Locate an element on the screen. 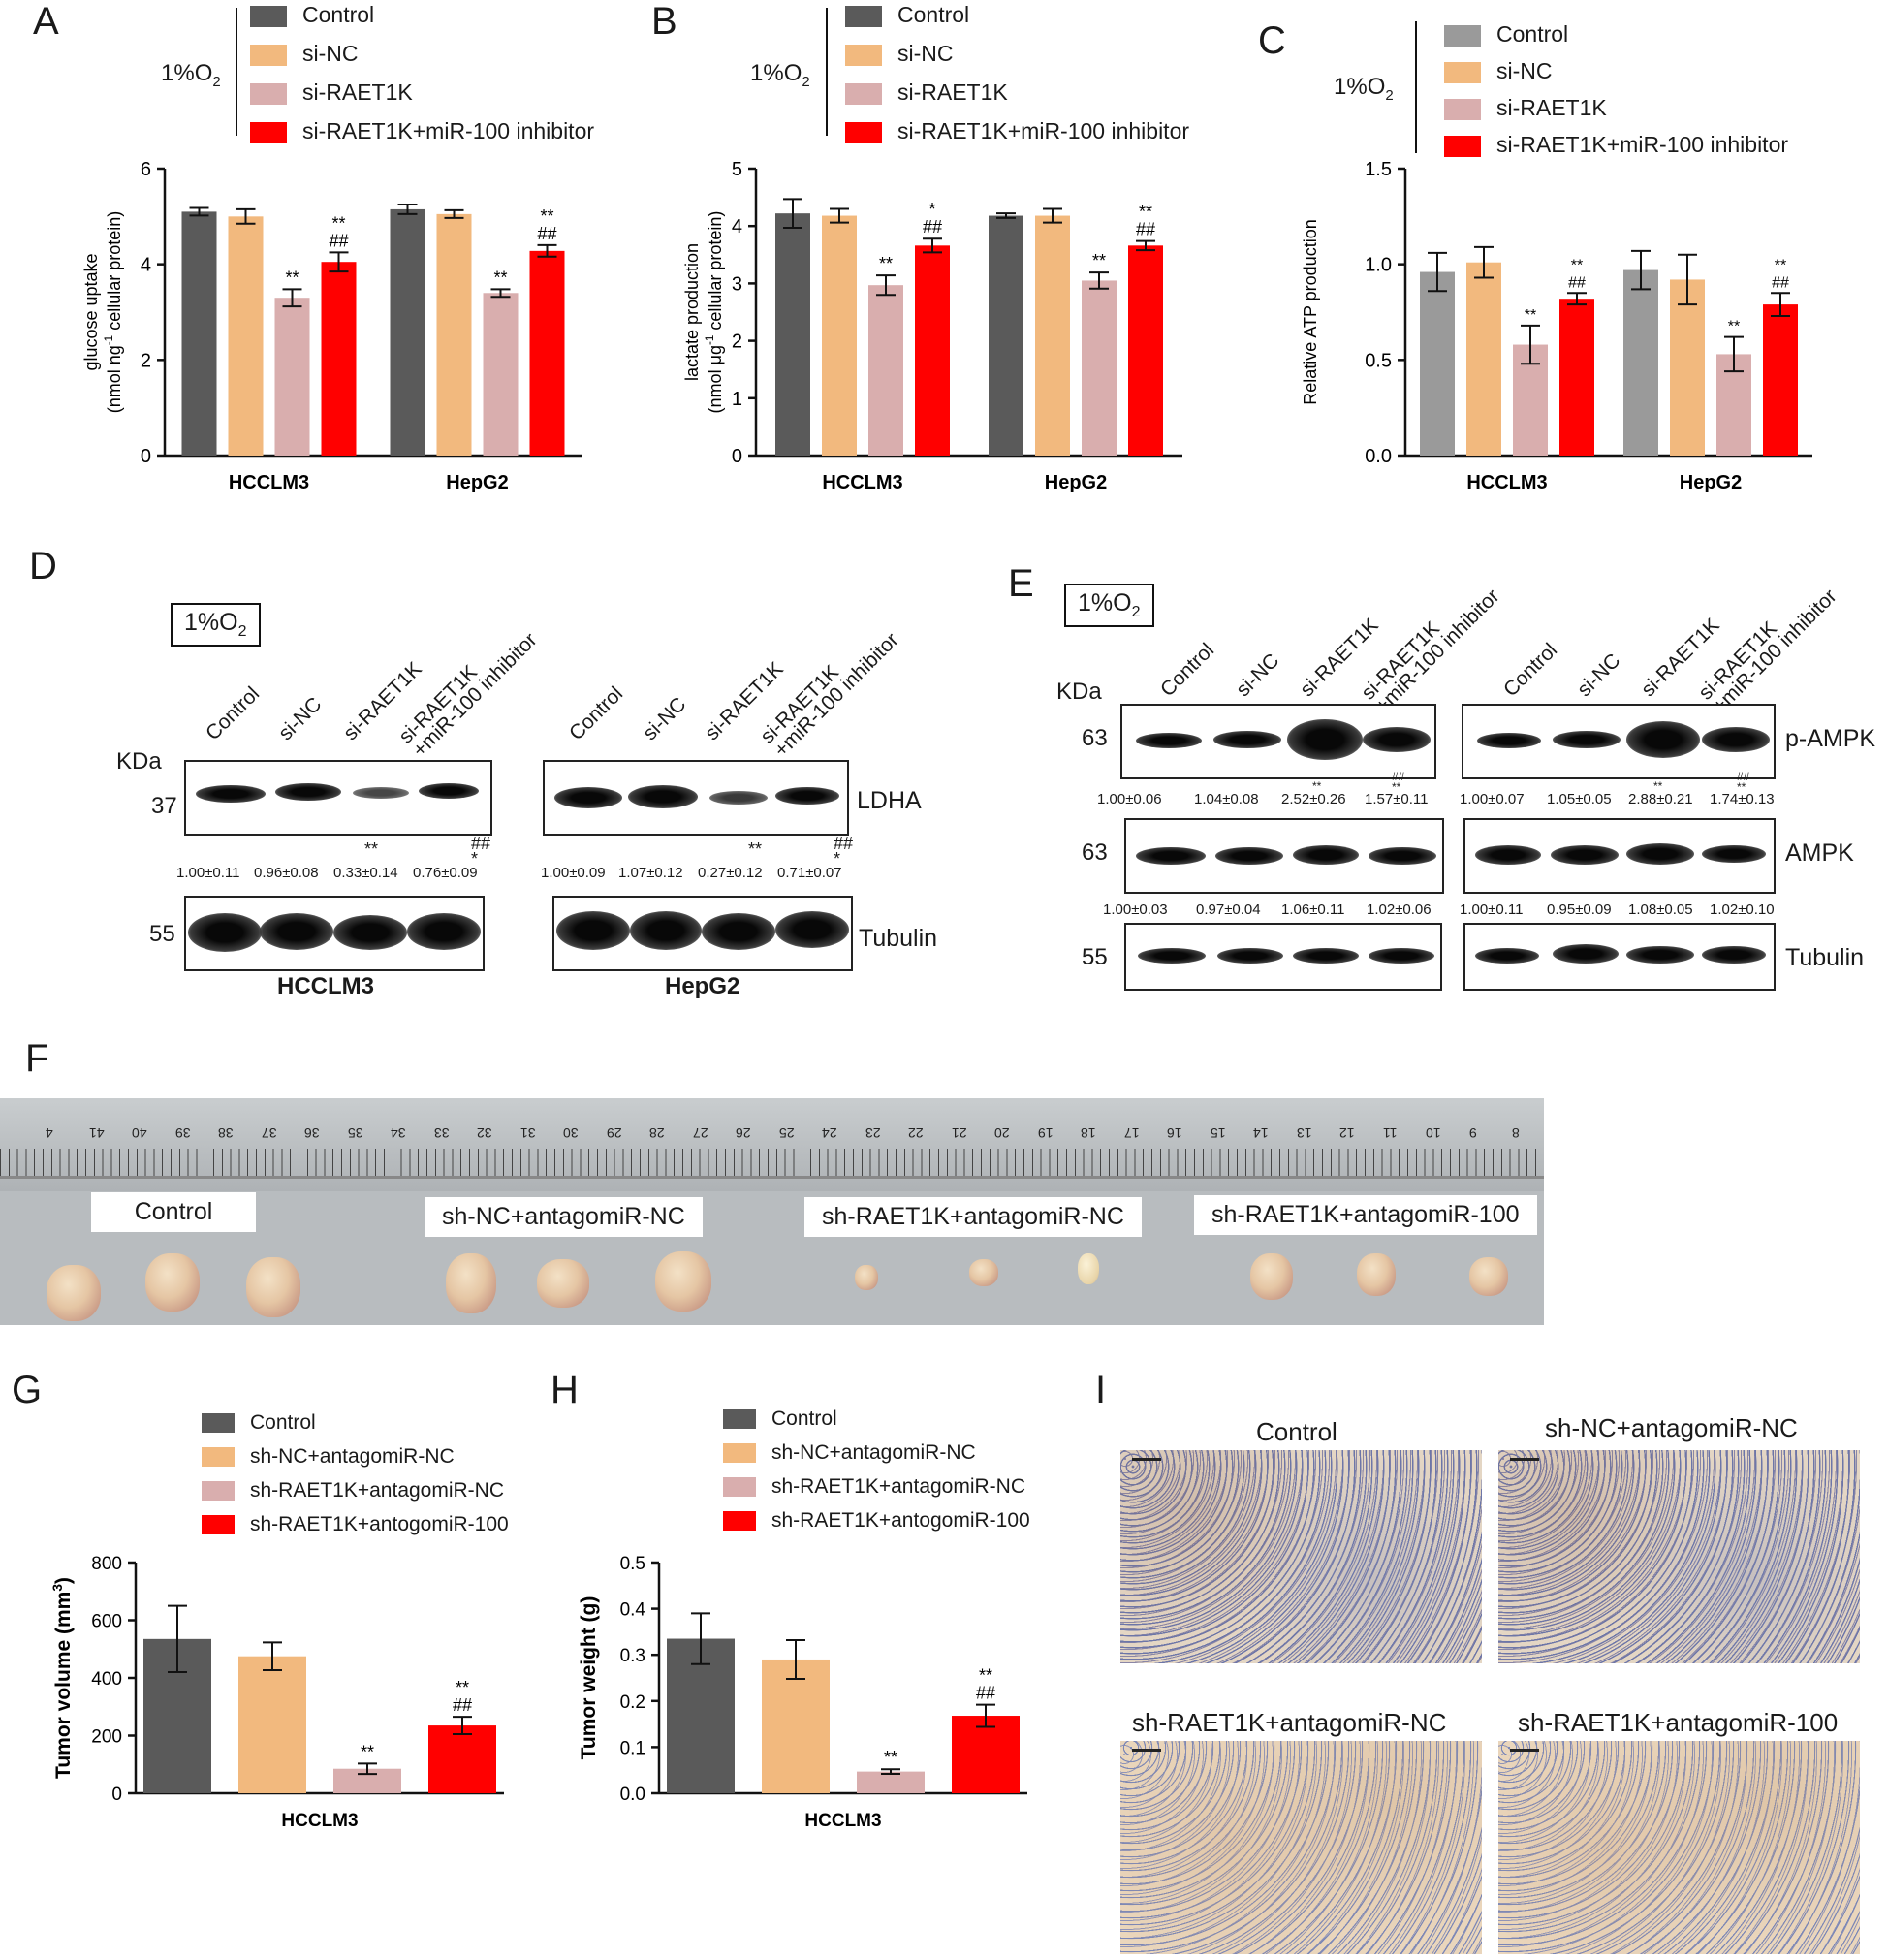 The image size is (1888, 1960). lane-label: si-NC is located at coordinates (1258, 675).